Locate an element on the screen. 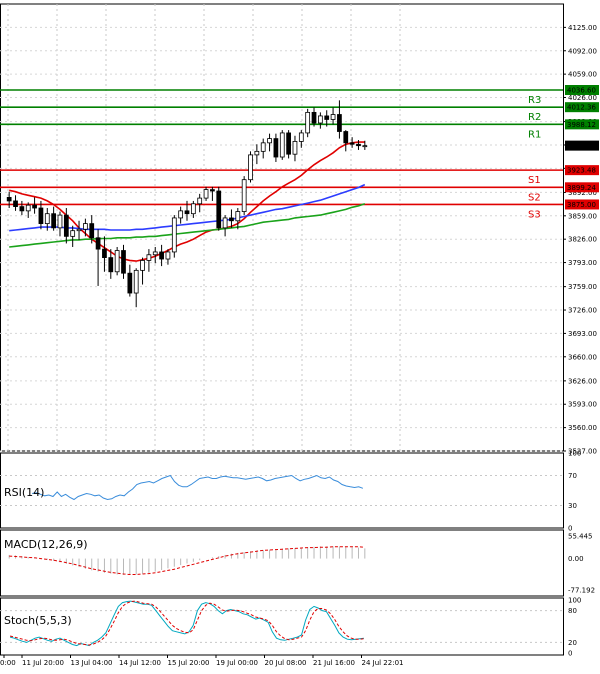 This screenshot has width=600, height=674. y-tick-label: 4026.00 is located at coordinates (582, 98).